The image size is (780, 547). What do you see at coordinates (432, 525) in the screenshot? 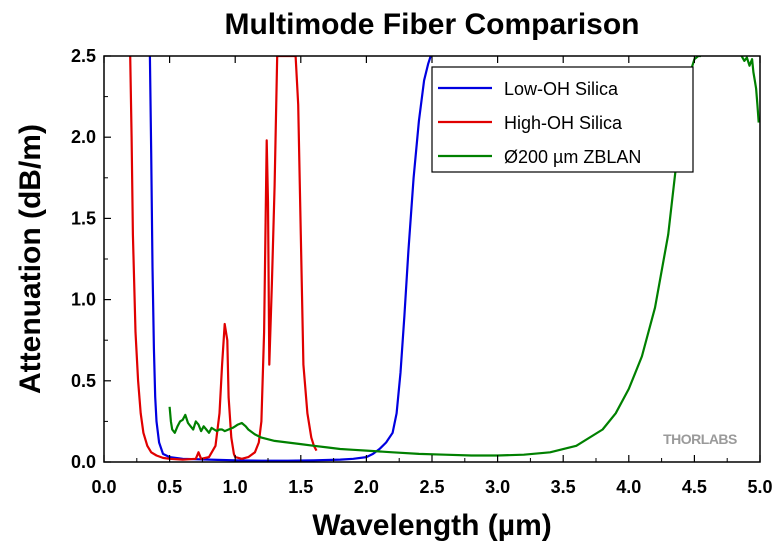
I see `x-axis-title: Wavelength (µm)` at bounding box center [432, 525].